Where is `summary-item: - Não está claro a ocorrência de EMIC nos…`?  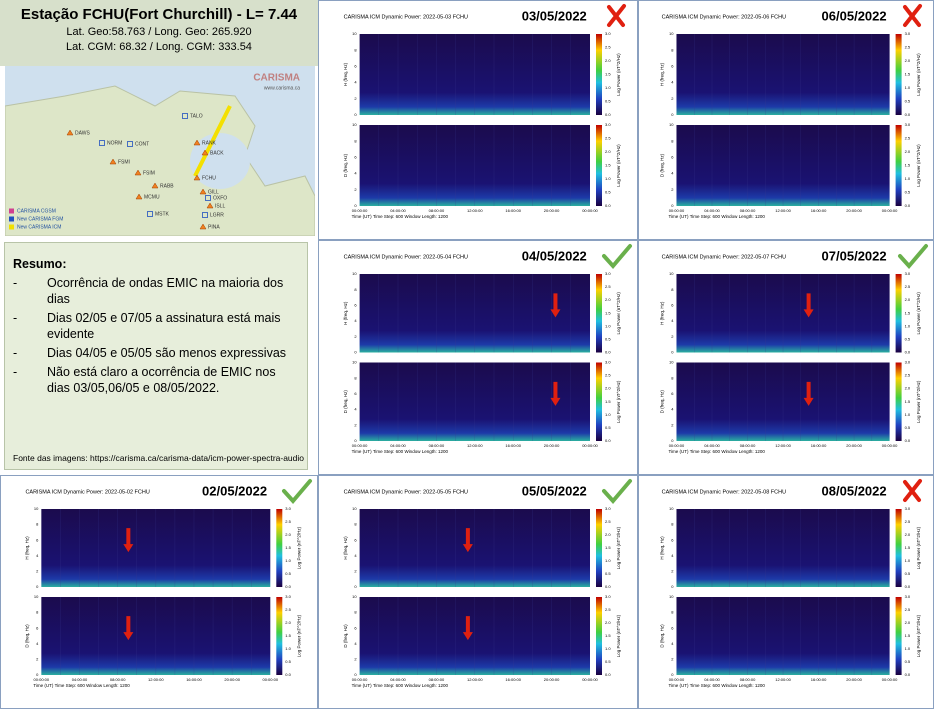 summary-item: - Não está claro a ocorrência de EMIC nos… is located at coordinates (157, 380).